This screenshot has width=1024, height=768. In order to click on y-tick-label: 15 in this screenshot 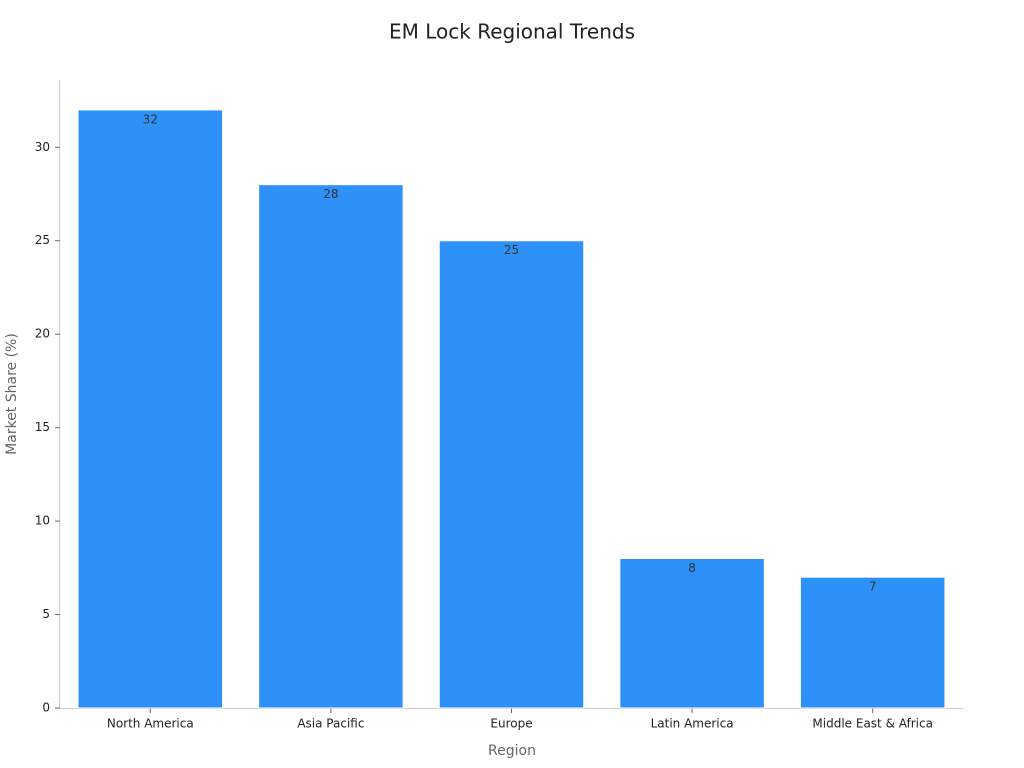, I will do `click(42, 427)`.